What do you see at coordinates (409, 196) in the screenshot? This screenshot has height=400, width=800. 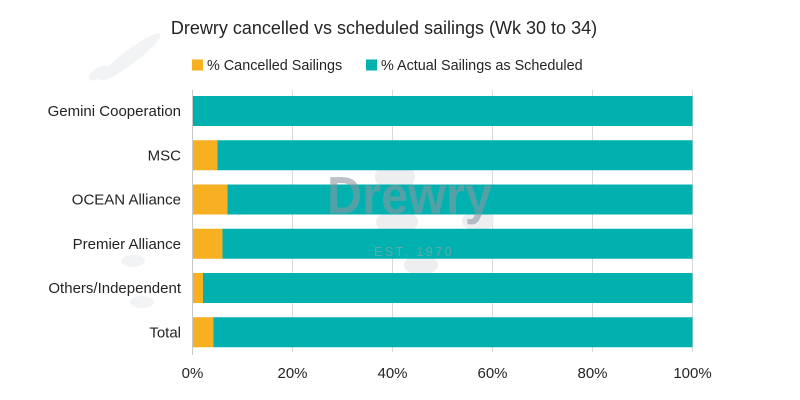 I see `svg-text: Drewry` at bounding box center [409, 196].